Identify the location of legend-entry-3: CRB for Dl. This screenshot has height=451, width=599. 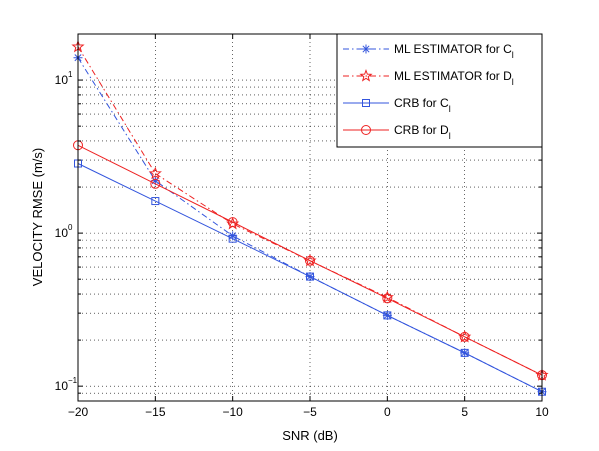
(397, 132).